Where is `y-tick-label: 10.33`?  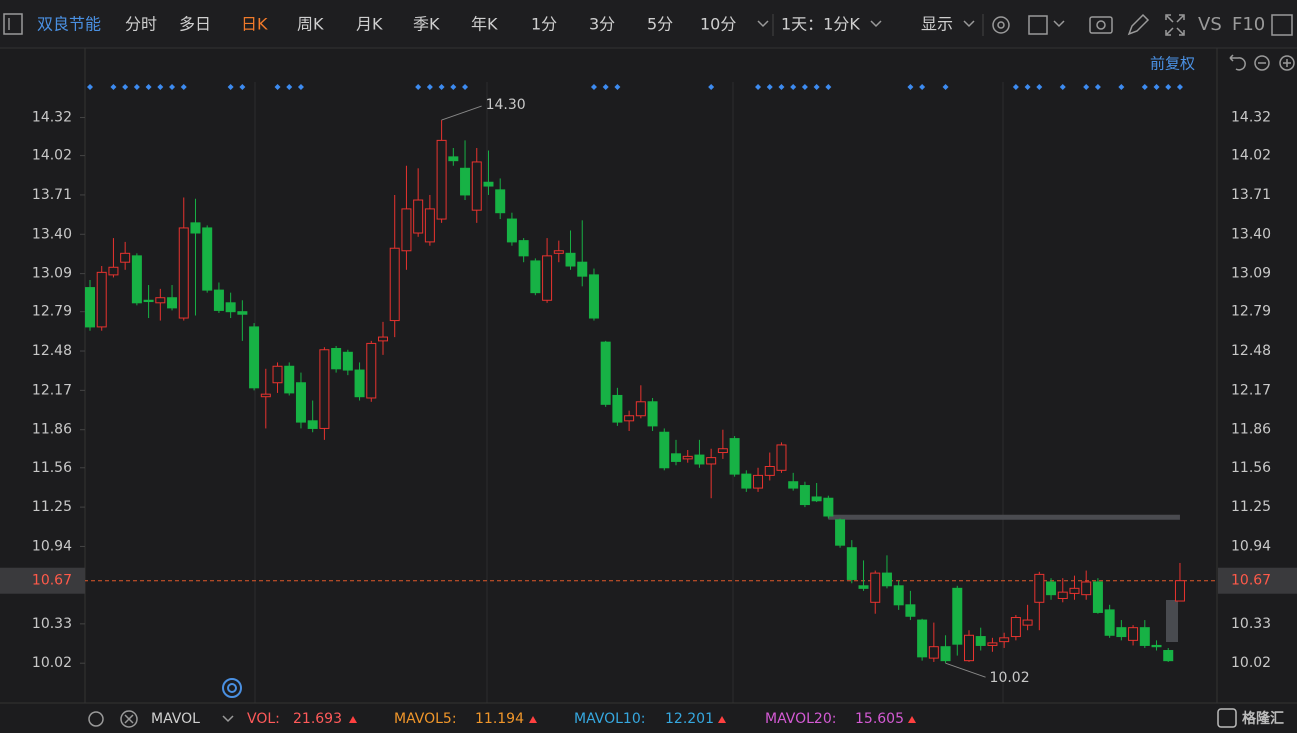
y-tick-label: 10.33 is located at coordinates (52, 624).